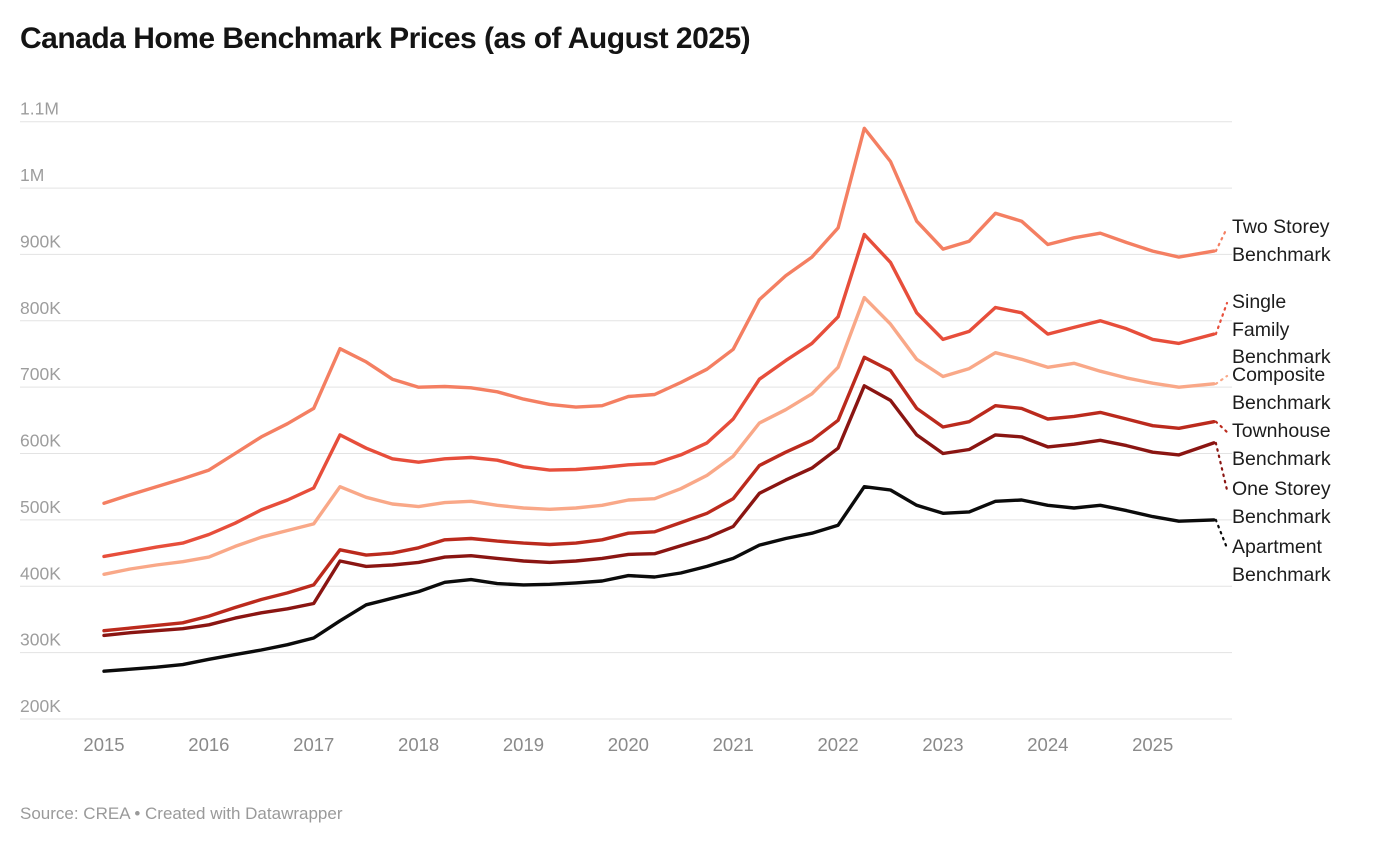 This screenshot has height=848, width=1376. Describe the element at coordinates (40, 441) in the screenshot. I see `y-axis-label-600K: 600K` at that location.